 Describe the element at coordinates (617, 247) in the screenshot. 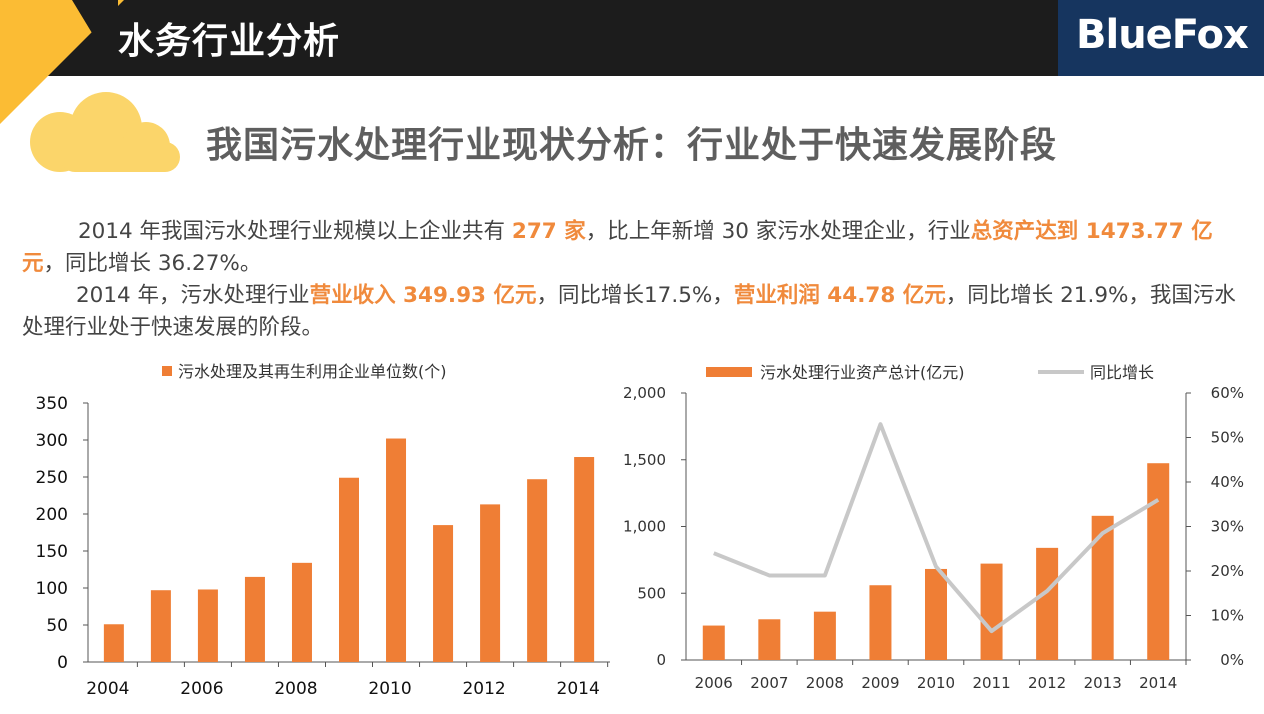

I see `p1-highlight-2: 总资产达到 1473.77 亿元` at that location.